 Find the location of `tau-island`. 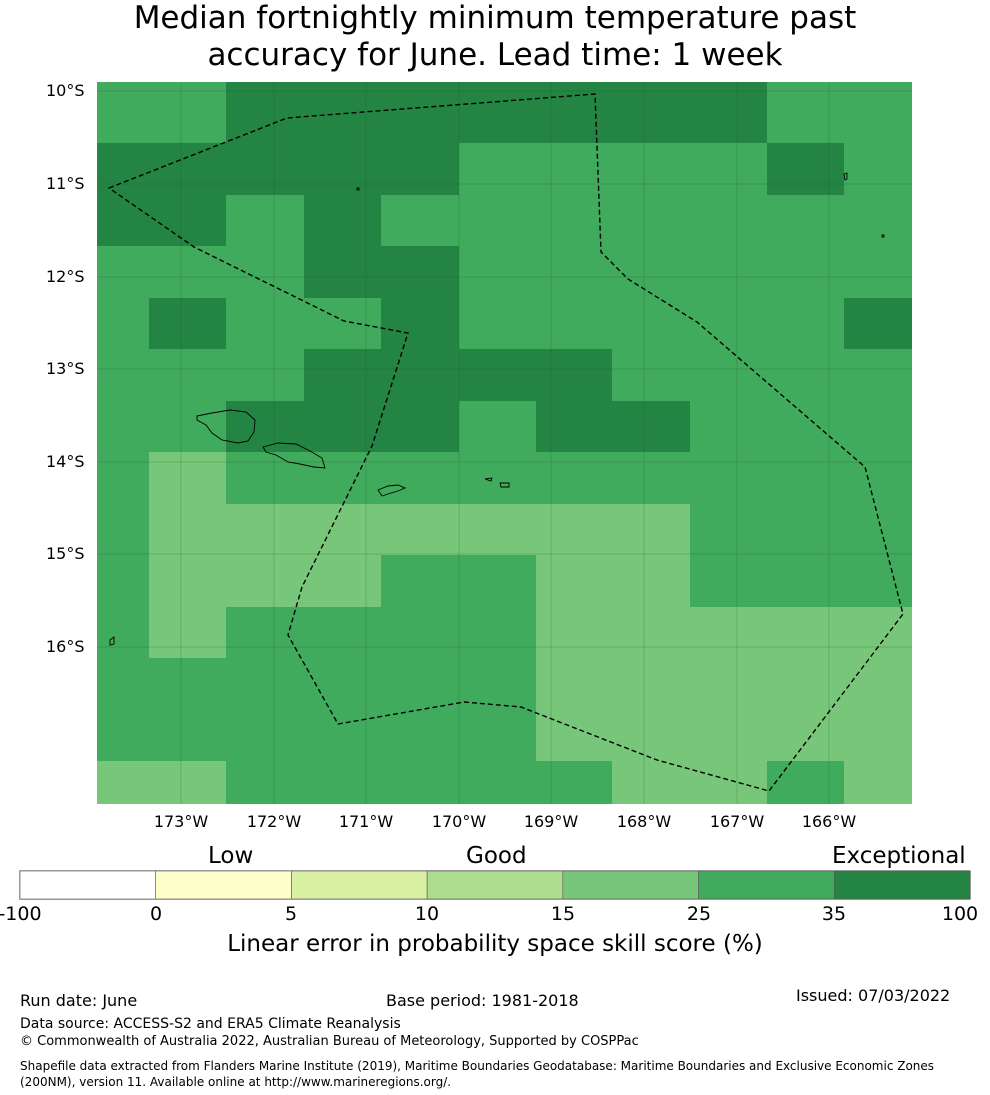

tau-island is located at coordinates (504, 485).